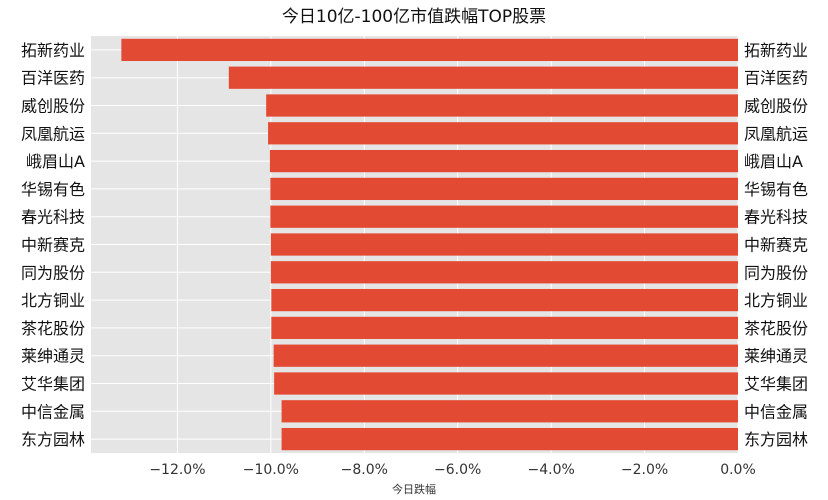 The height and width of the screenshot is (500, 828). What do you see at coordinates (776, 272) in the screenshot?
I see `y-tick-label-right: 同为股份` at bounding box center [776, 272].